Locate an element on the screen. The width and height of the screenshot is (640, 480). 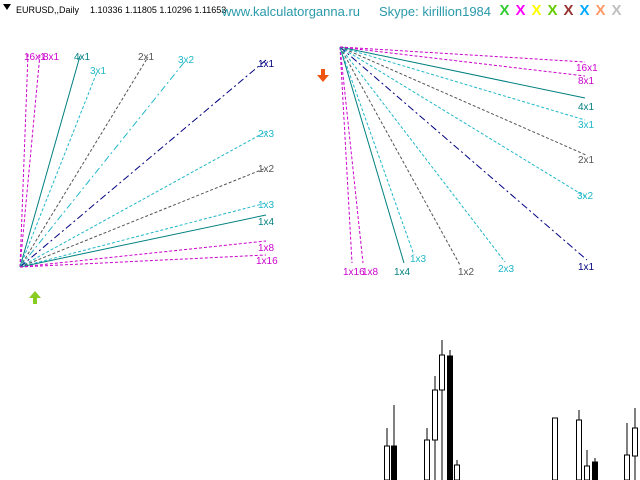
arrow-down-icon is located at coordinates (323, 75).